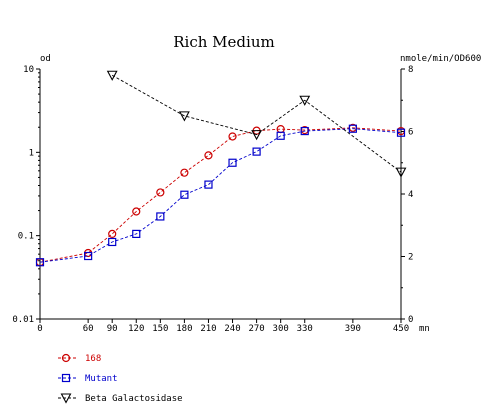 This screenshot has width=490, height=405. What do you see at coordinates (45, 59) in the screenshot?
I see `y-left-axis-label: od` at bounding box center [45, 59].